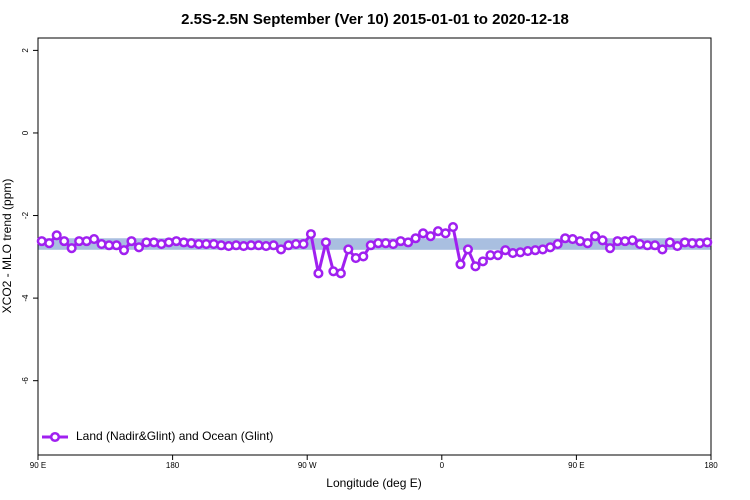  Describe the element at coordinates (174, 436) in the screenshot. I see `legend-label: Land (Nadir&Glint) and Ocean (Glint)` at that location.